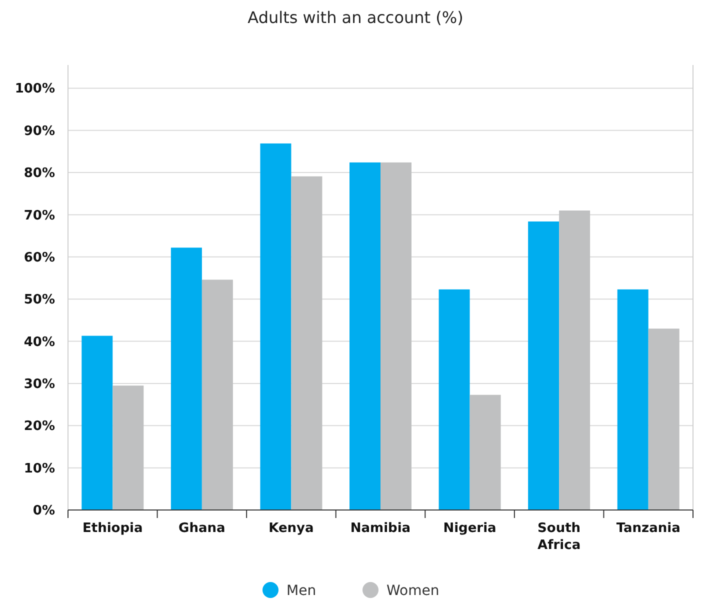 Image resolution: width=701 pixels, height=604 pixels. Describe the element at coordinates (39, 216) in the screenshot. I see `y-tick-label: 70%` at that location.